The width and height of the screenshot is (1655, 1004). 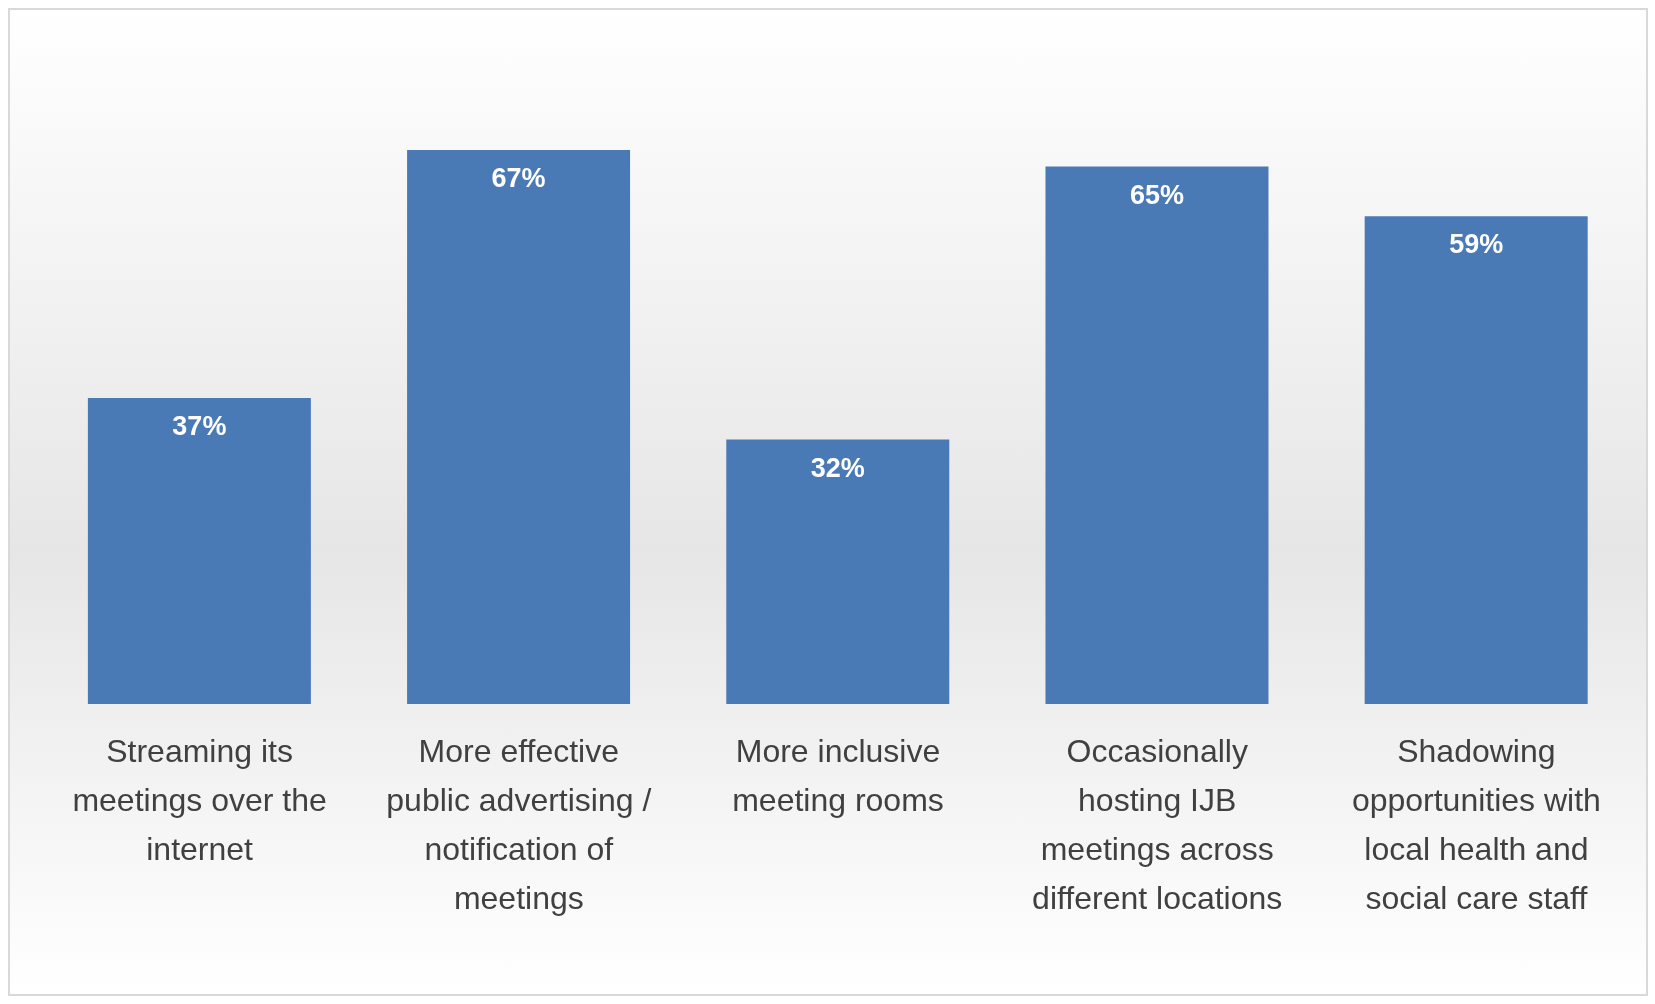 What do you see at coordinates (1157, 824) in the screenshot?
I see `x-tick-label: Occasionally hosting IJB meetings across different locations` at bounding box center [1157, 824].